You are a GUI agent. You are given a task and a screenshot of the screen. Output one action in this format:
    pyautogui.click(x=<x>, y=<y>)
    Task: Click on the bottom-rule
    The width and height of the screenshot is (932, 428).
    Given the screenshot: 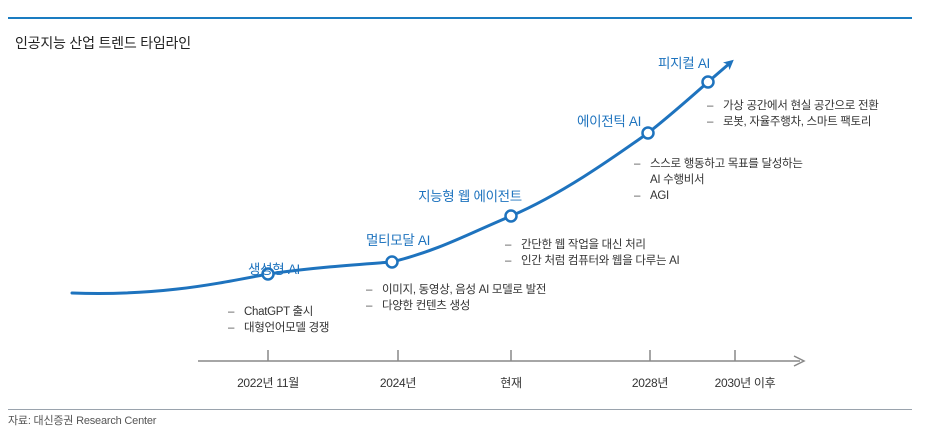 What is the action you would take?
    pyautogui.click(x=460, y=409)
    